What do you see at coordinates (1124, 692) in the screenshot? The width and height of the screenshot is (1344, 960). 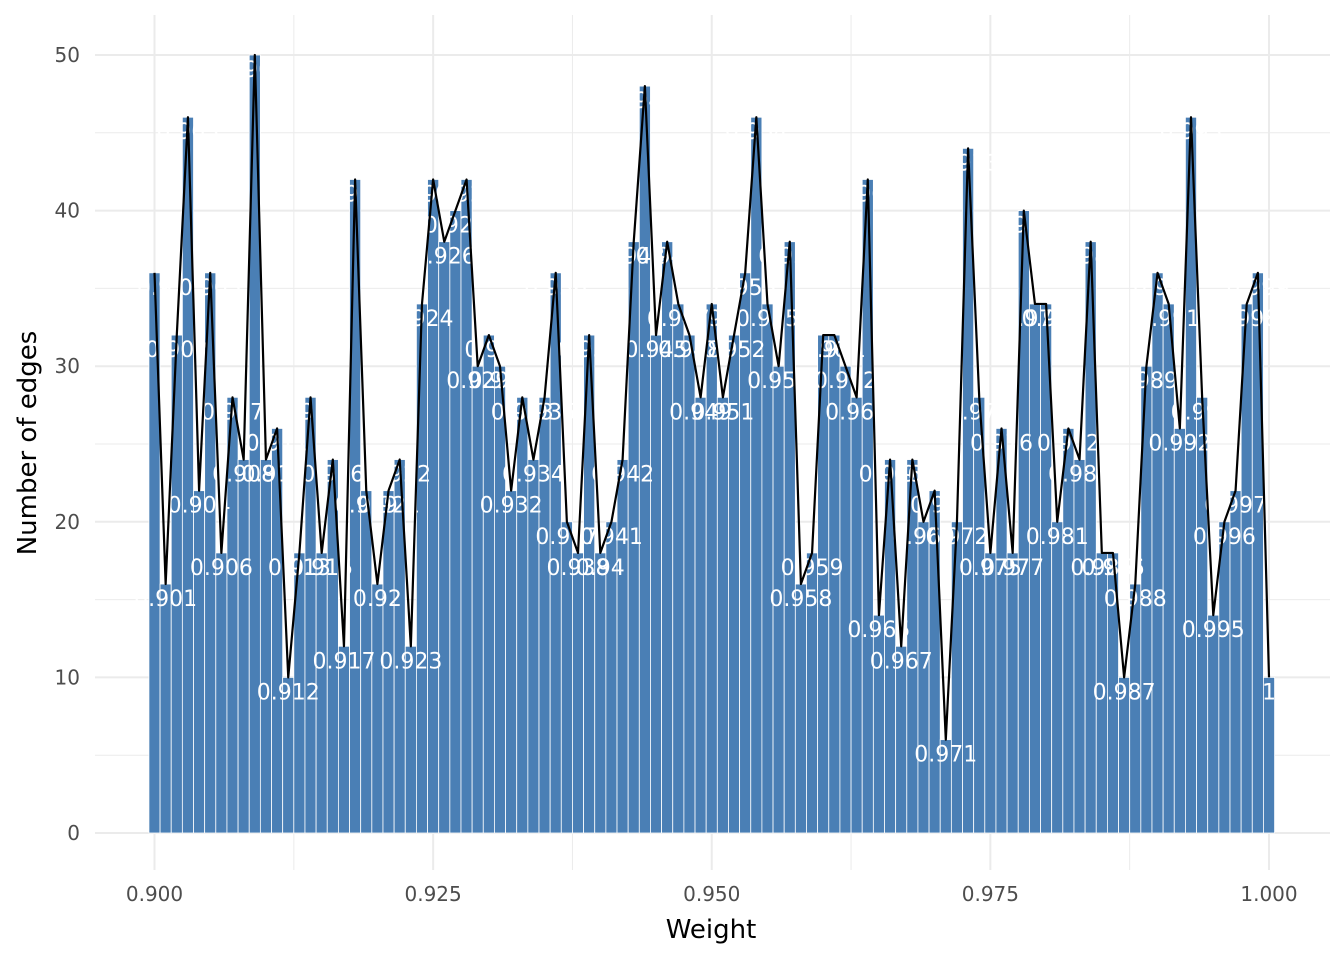 I see `bar-value-label: 0.987` at bounding box center [1124, 692].